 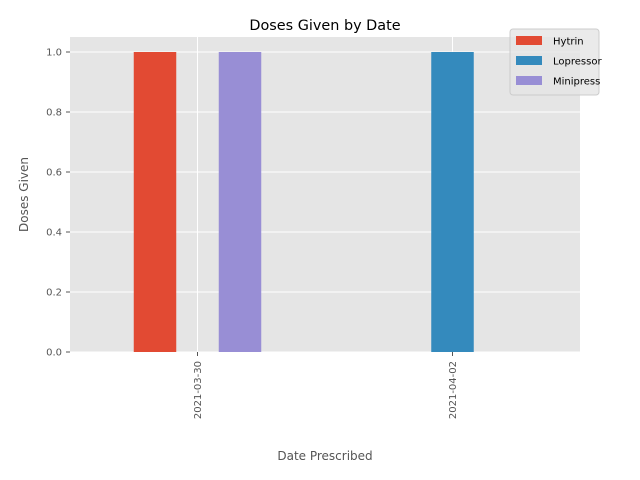 What do you see at coordinates (58, 203) in the screenshot?
I see `y-axis-ticks: 0.0 0.2 0.4 0.6 0.8 1.0` at bounding box center [58, 203].